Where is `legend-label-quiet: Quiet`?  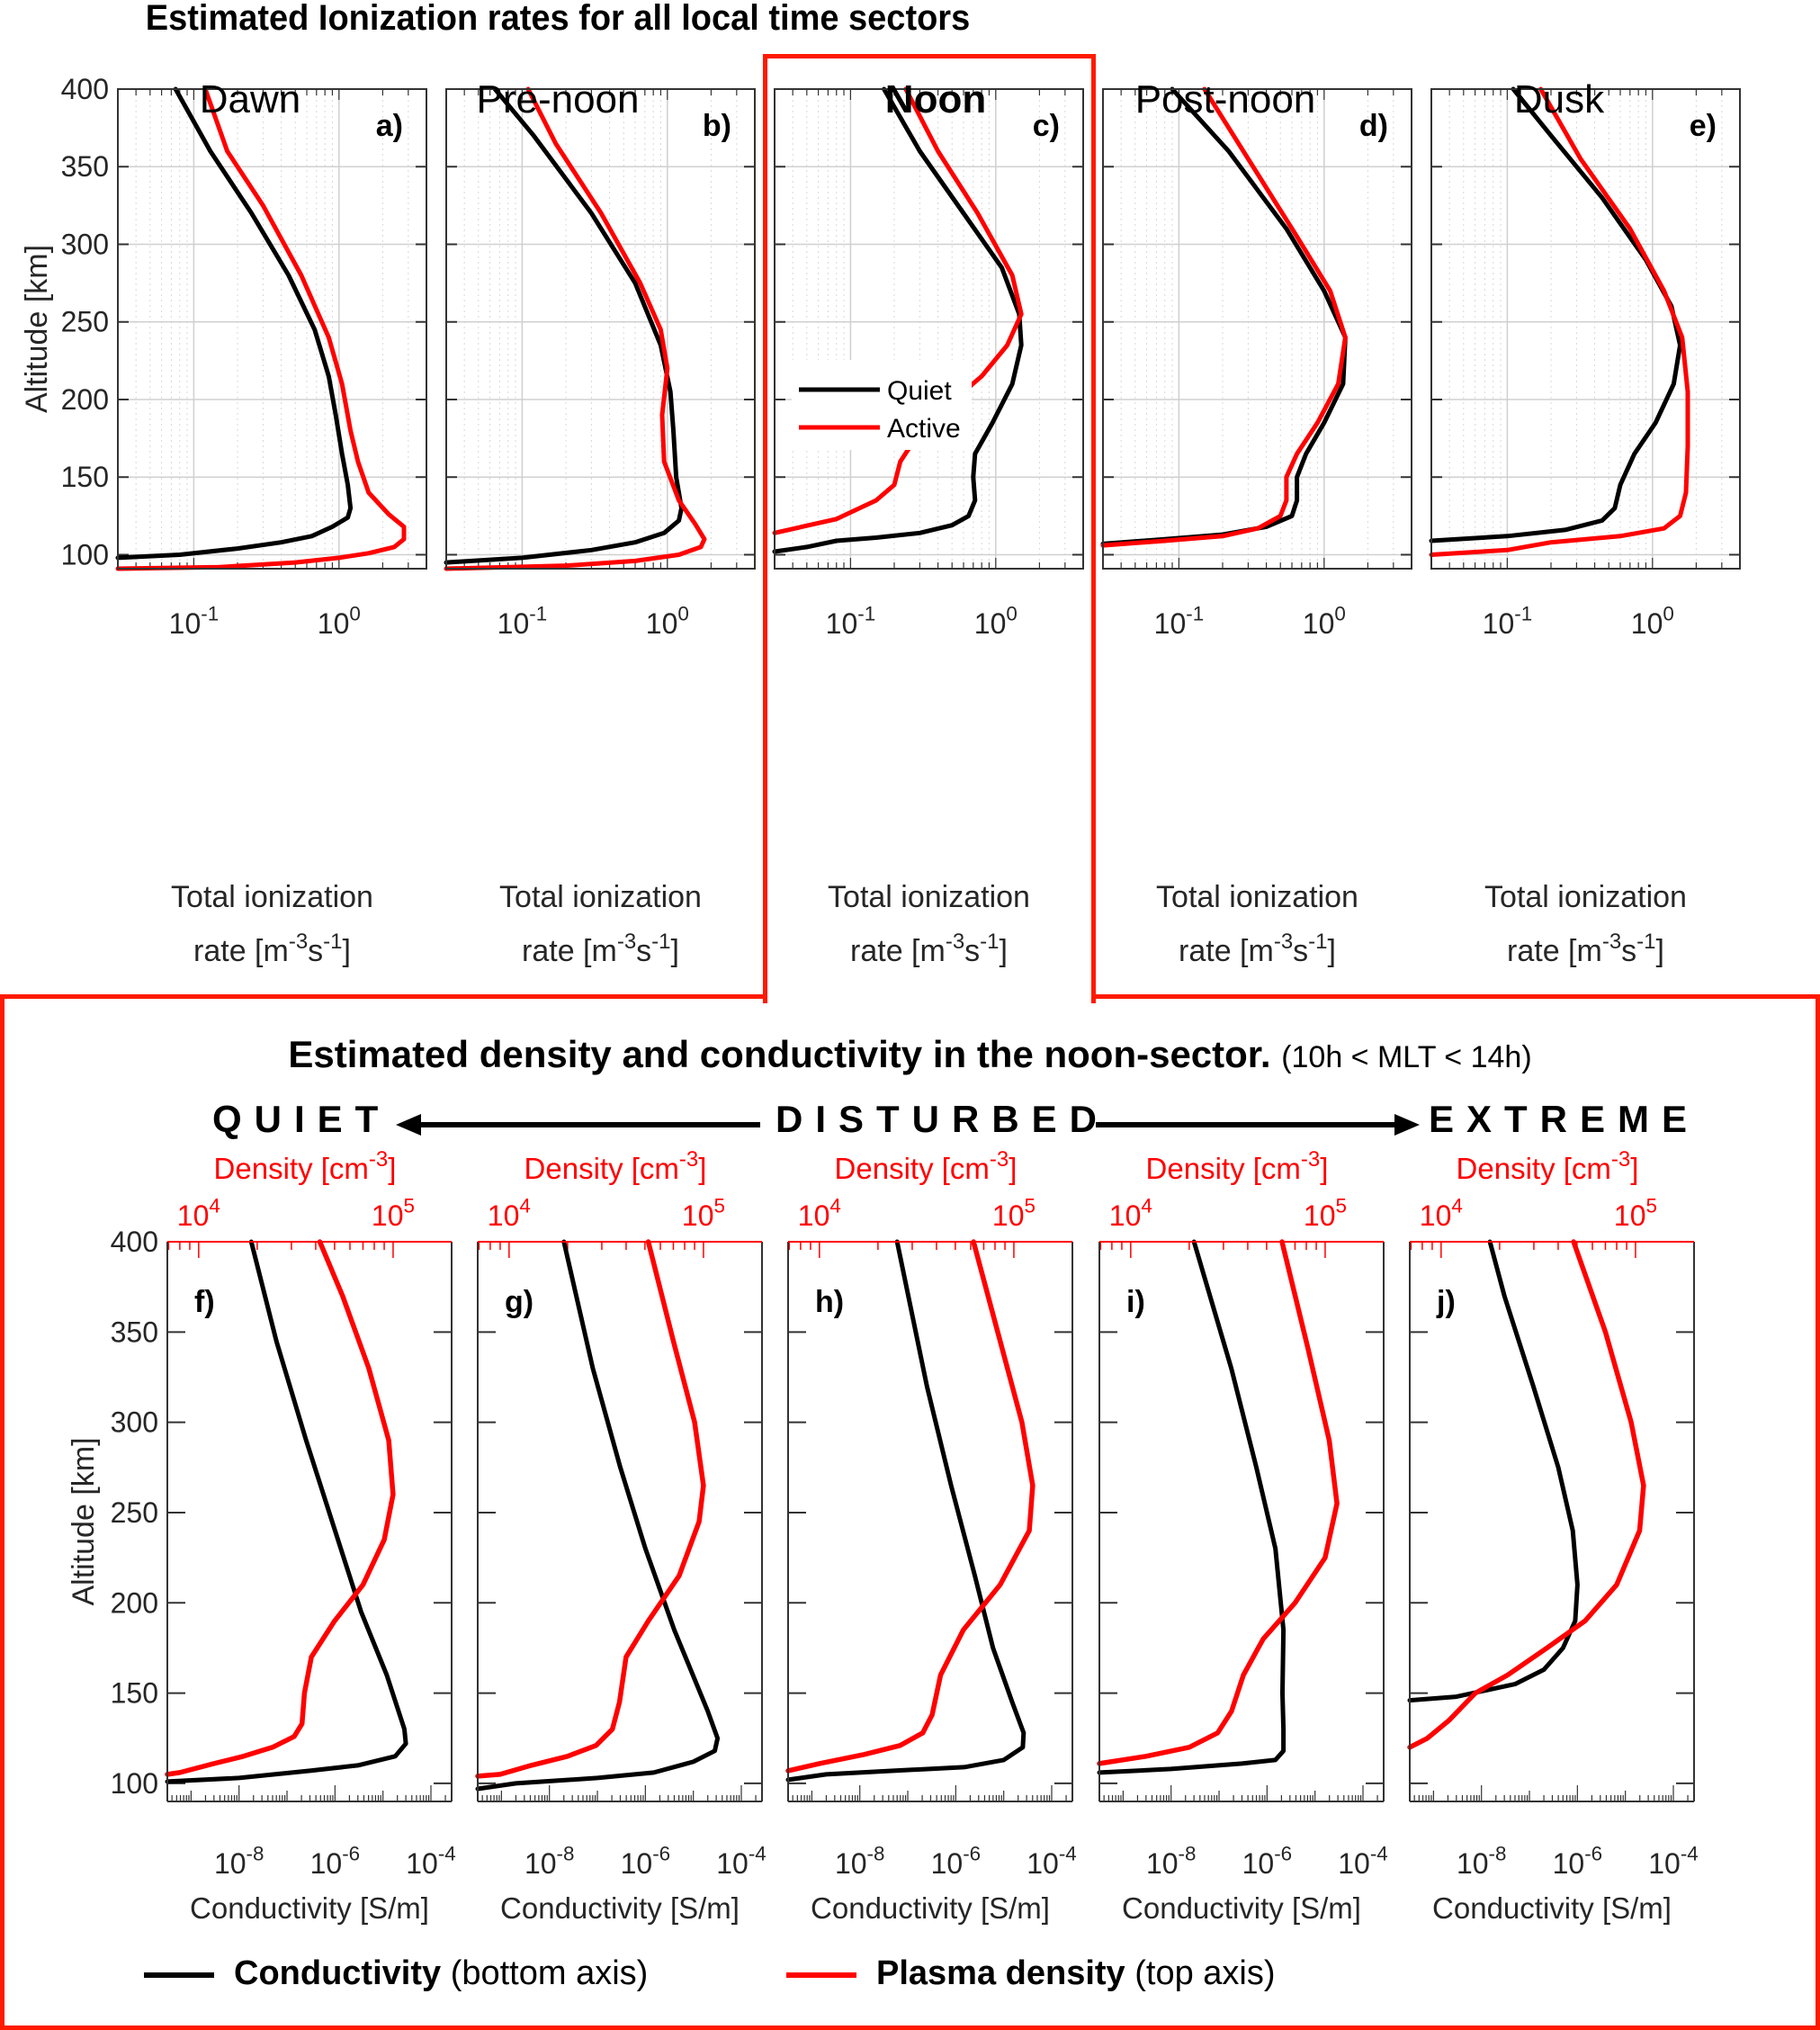 legend-label-quiet: Quiet is located at coordinates (919, 391).